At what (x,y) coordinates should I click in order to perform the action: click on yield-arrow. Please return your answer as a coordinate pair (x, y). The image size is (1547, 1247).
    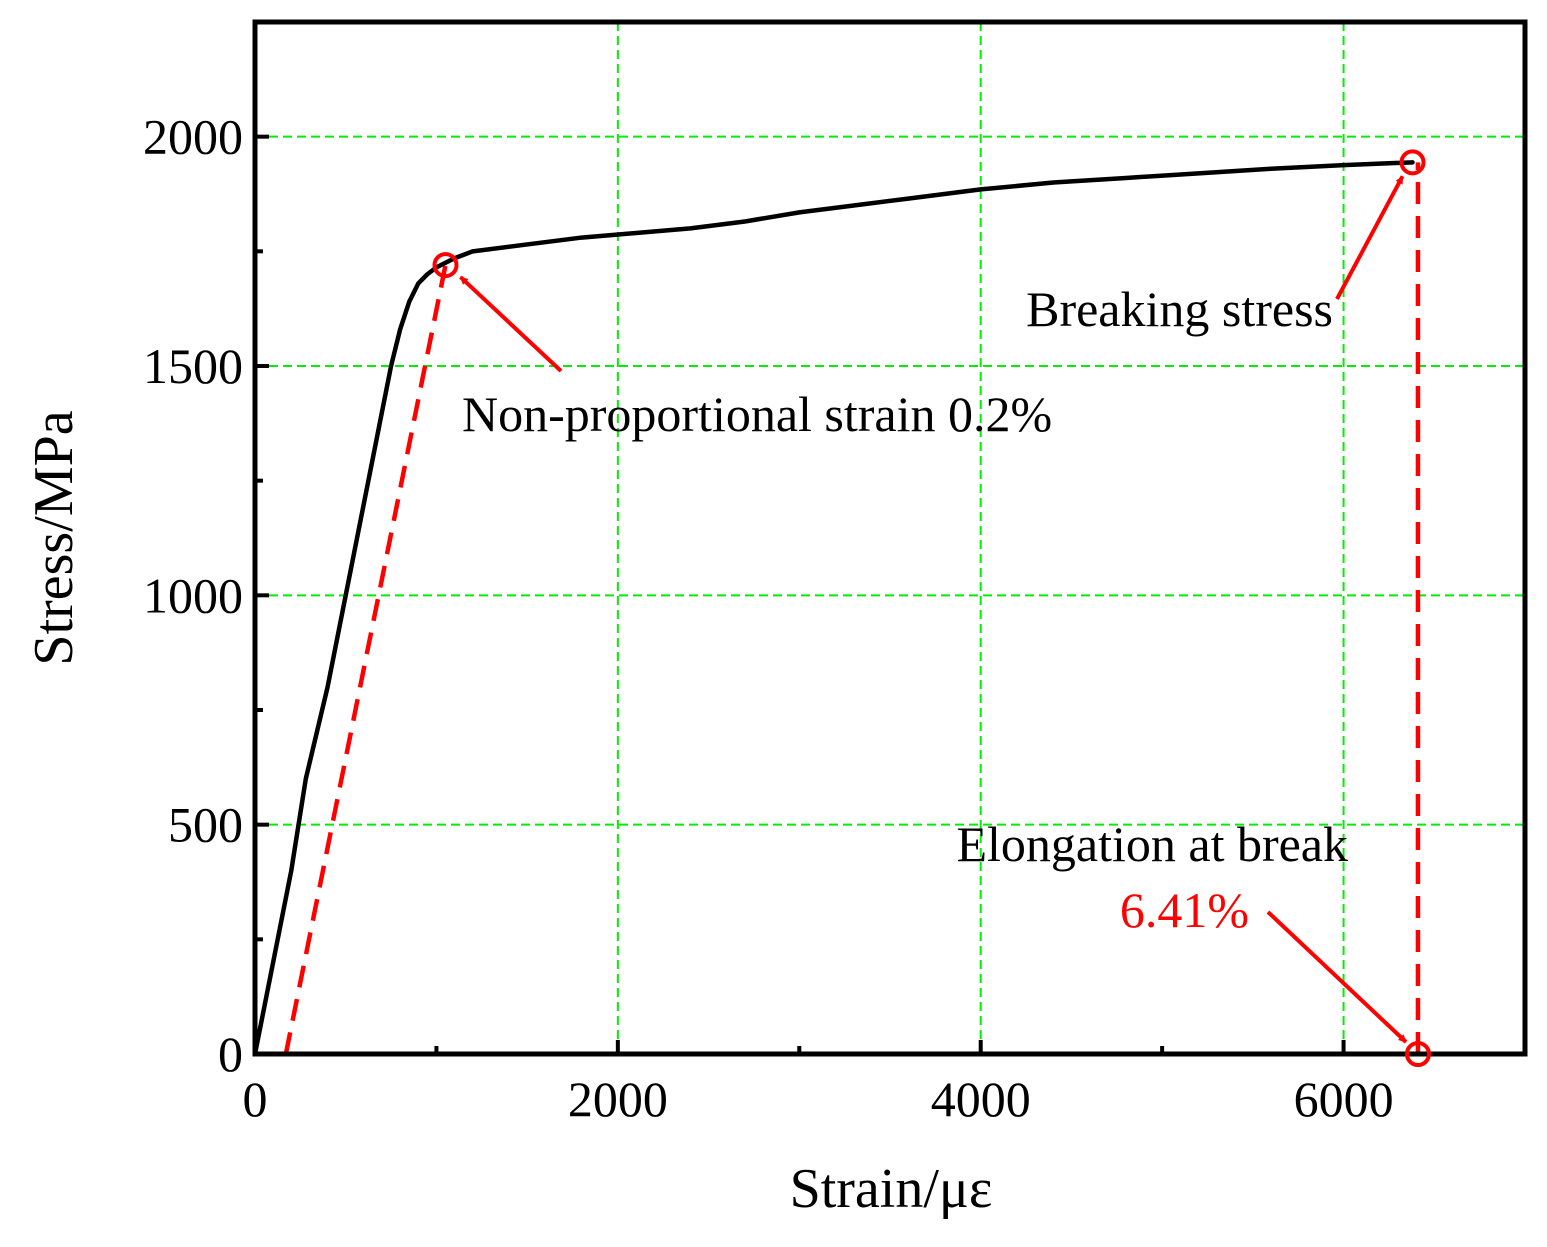
    Looking at the image, I should click on (511, 324).